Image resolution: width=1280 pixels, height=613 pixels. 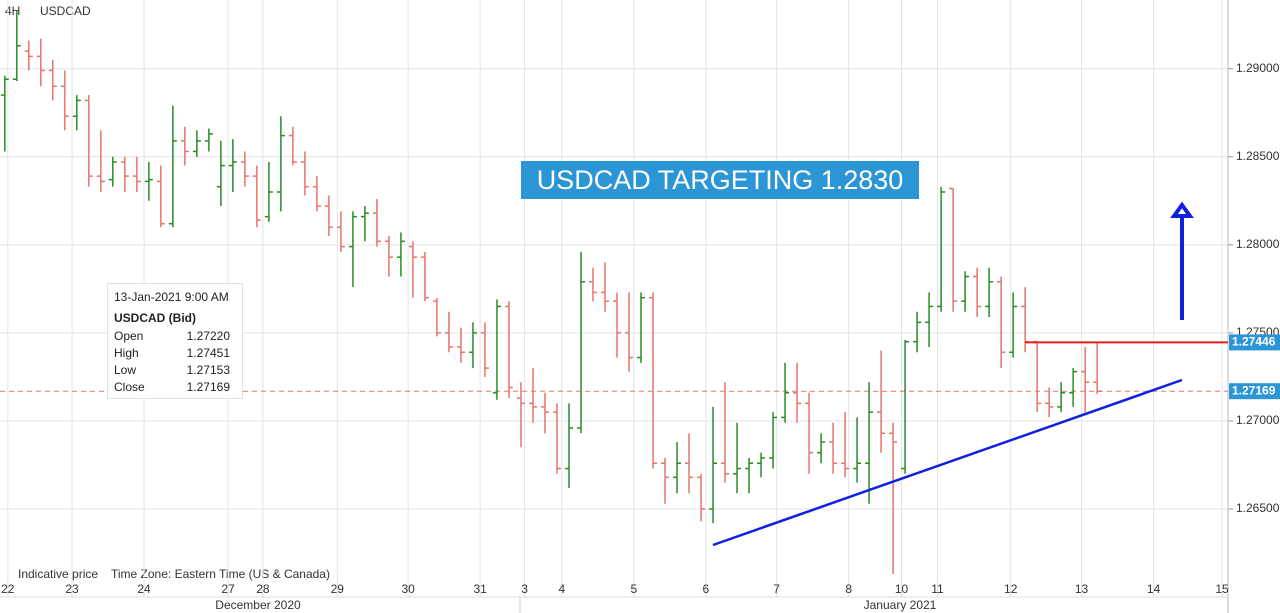 I want to click on x-tick-label: 13, so click(x=1082, y=589).